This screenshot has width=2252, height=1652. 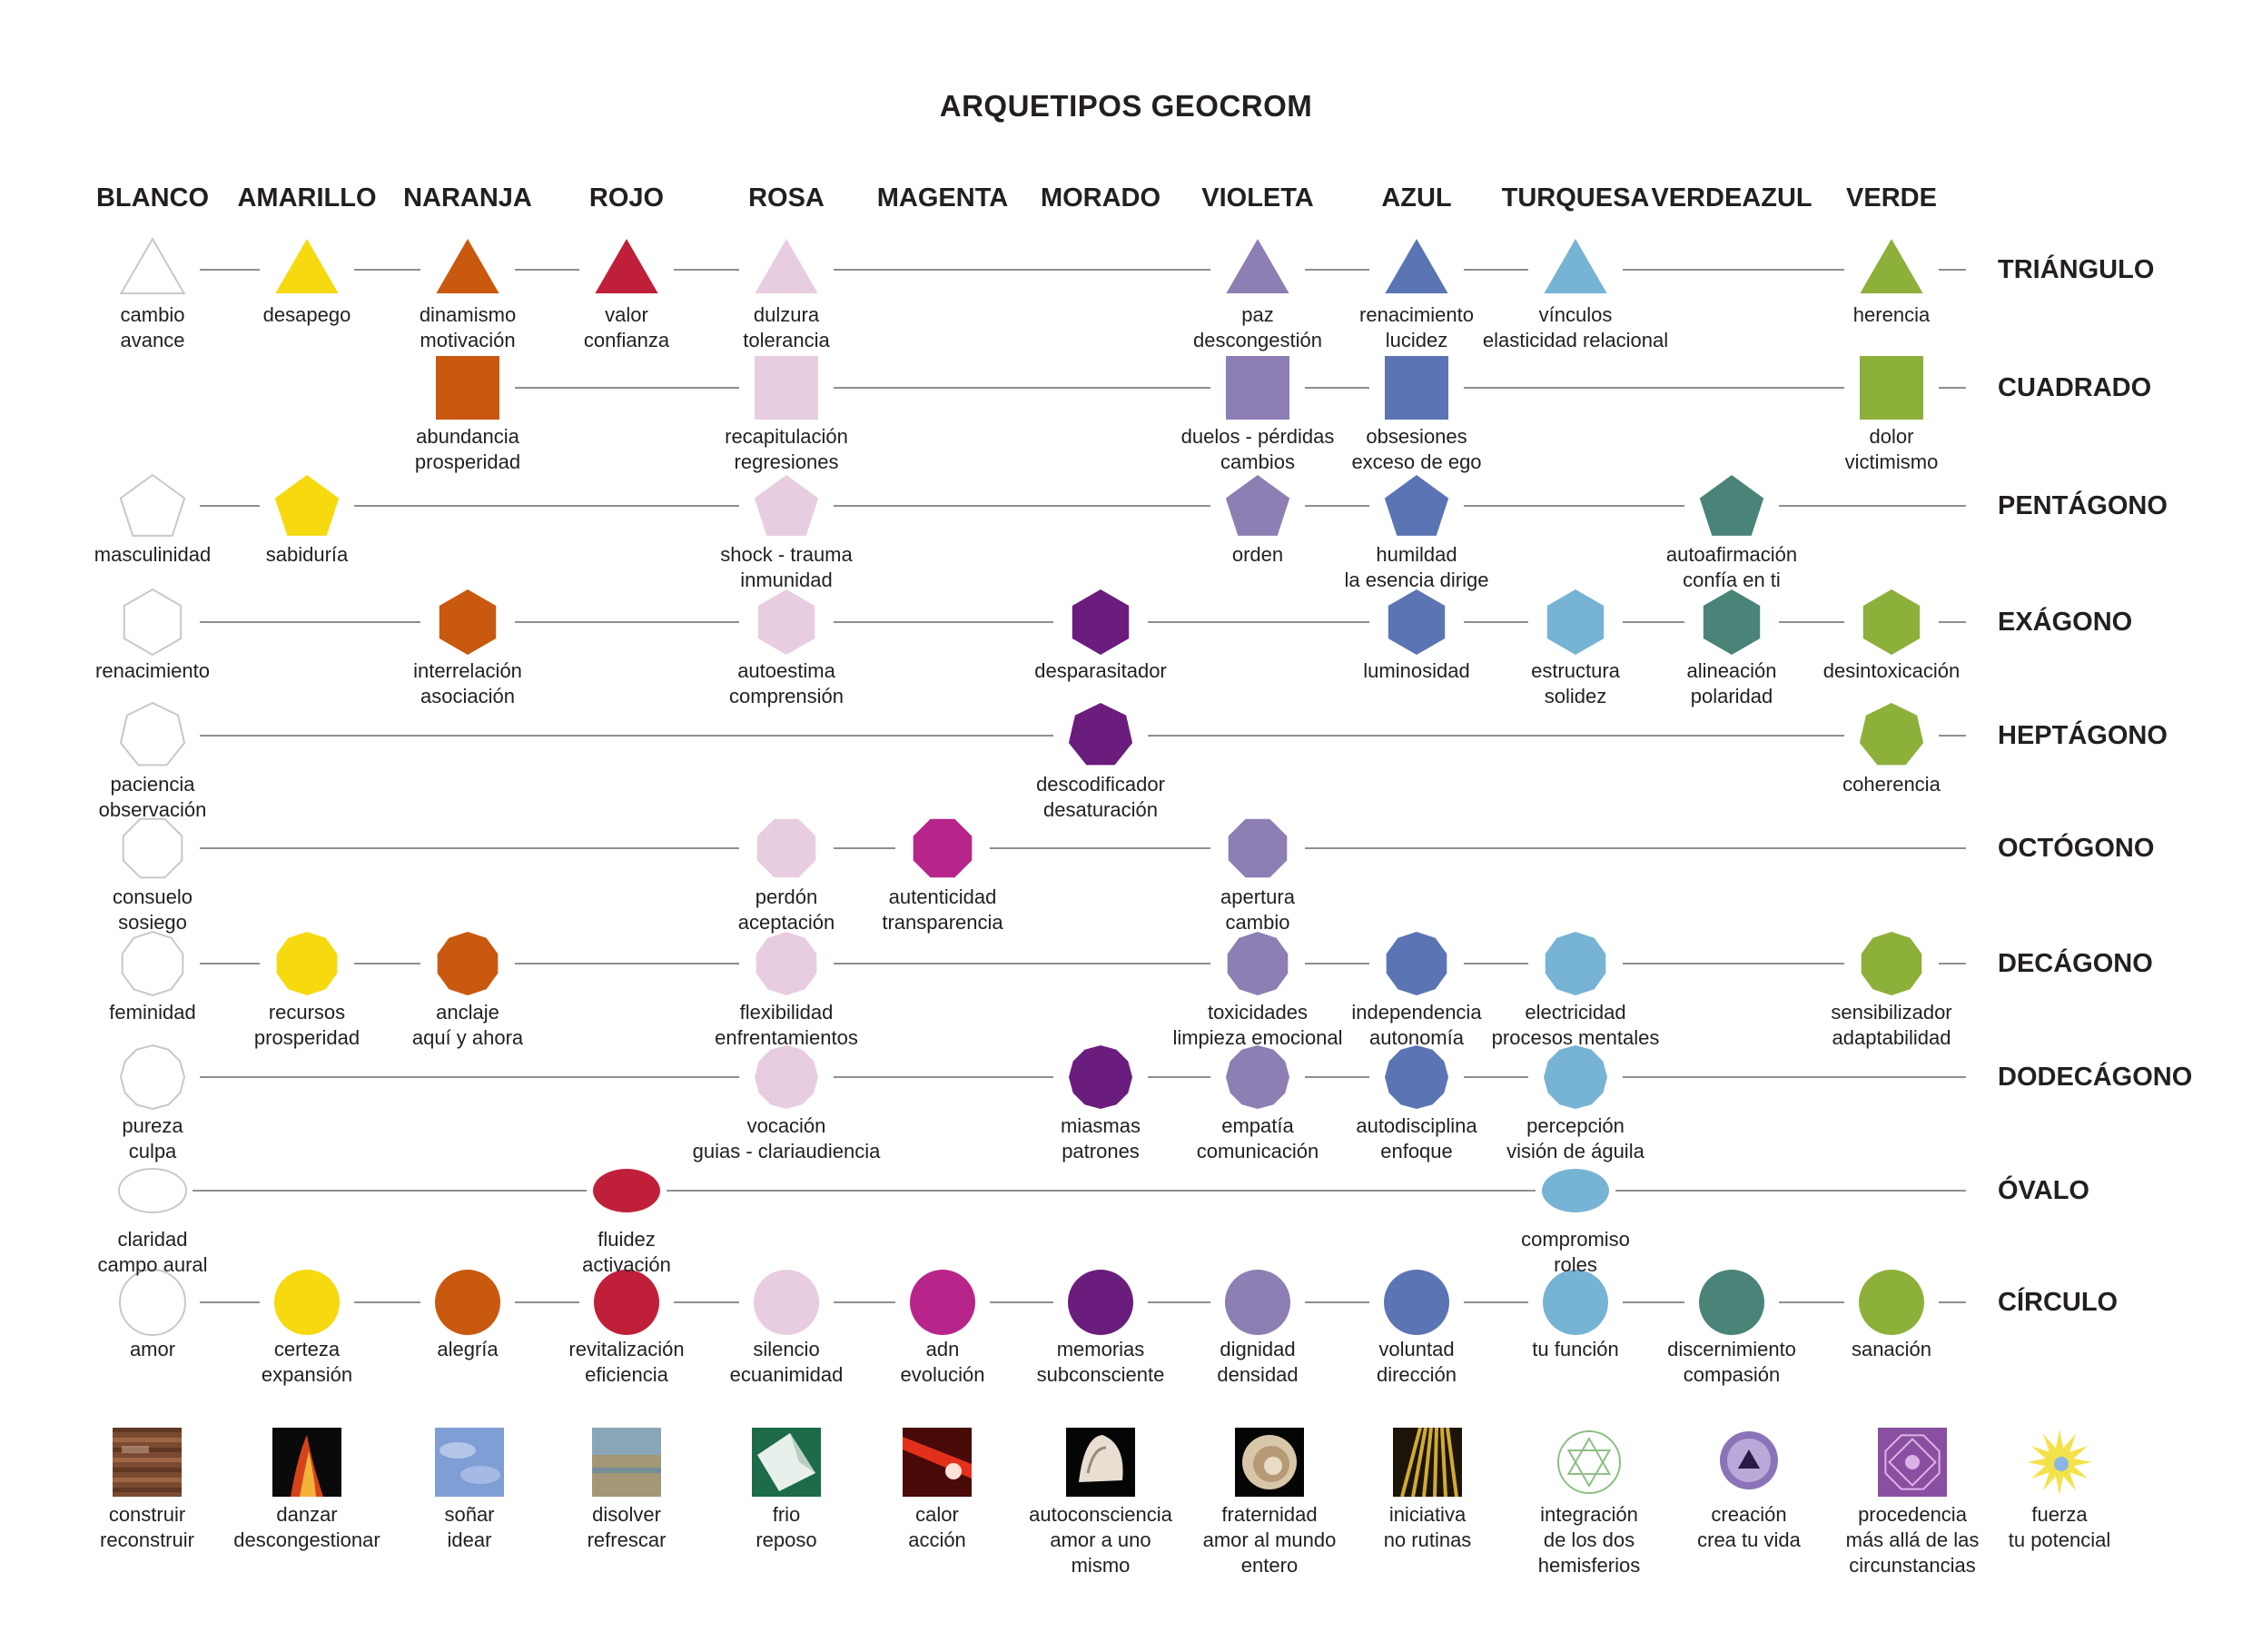 I want to click on row-header-octagon: OCTÓGONO, so click(x=2076, y=848).